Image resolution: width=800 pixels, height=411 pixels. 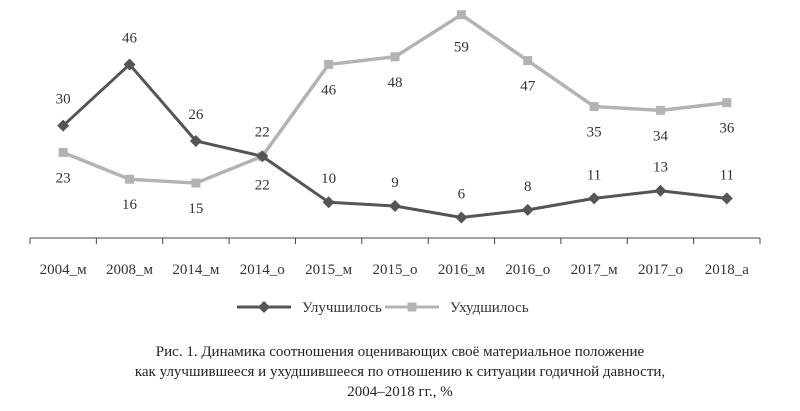 What do you see at coordinates (462, 270) in the screenshot?
I see `x-tick-label: 2016_м` at bounding box center [462, 270].